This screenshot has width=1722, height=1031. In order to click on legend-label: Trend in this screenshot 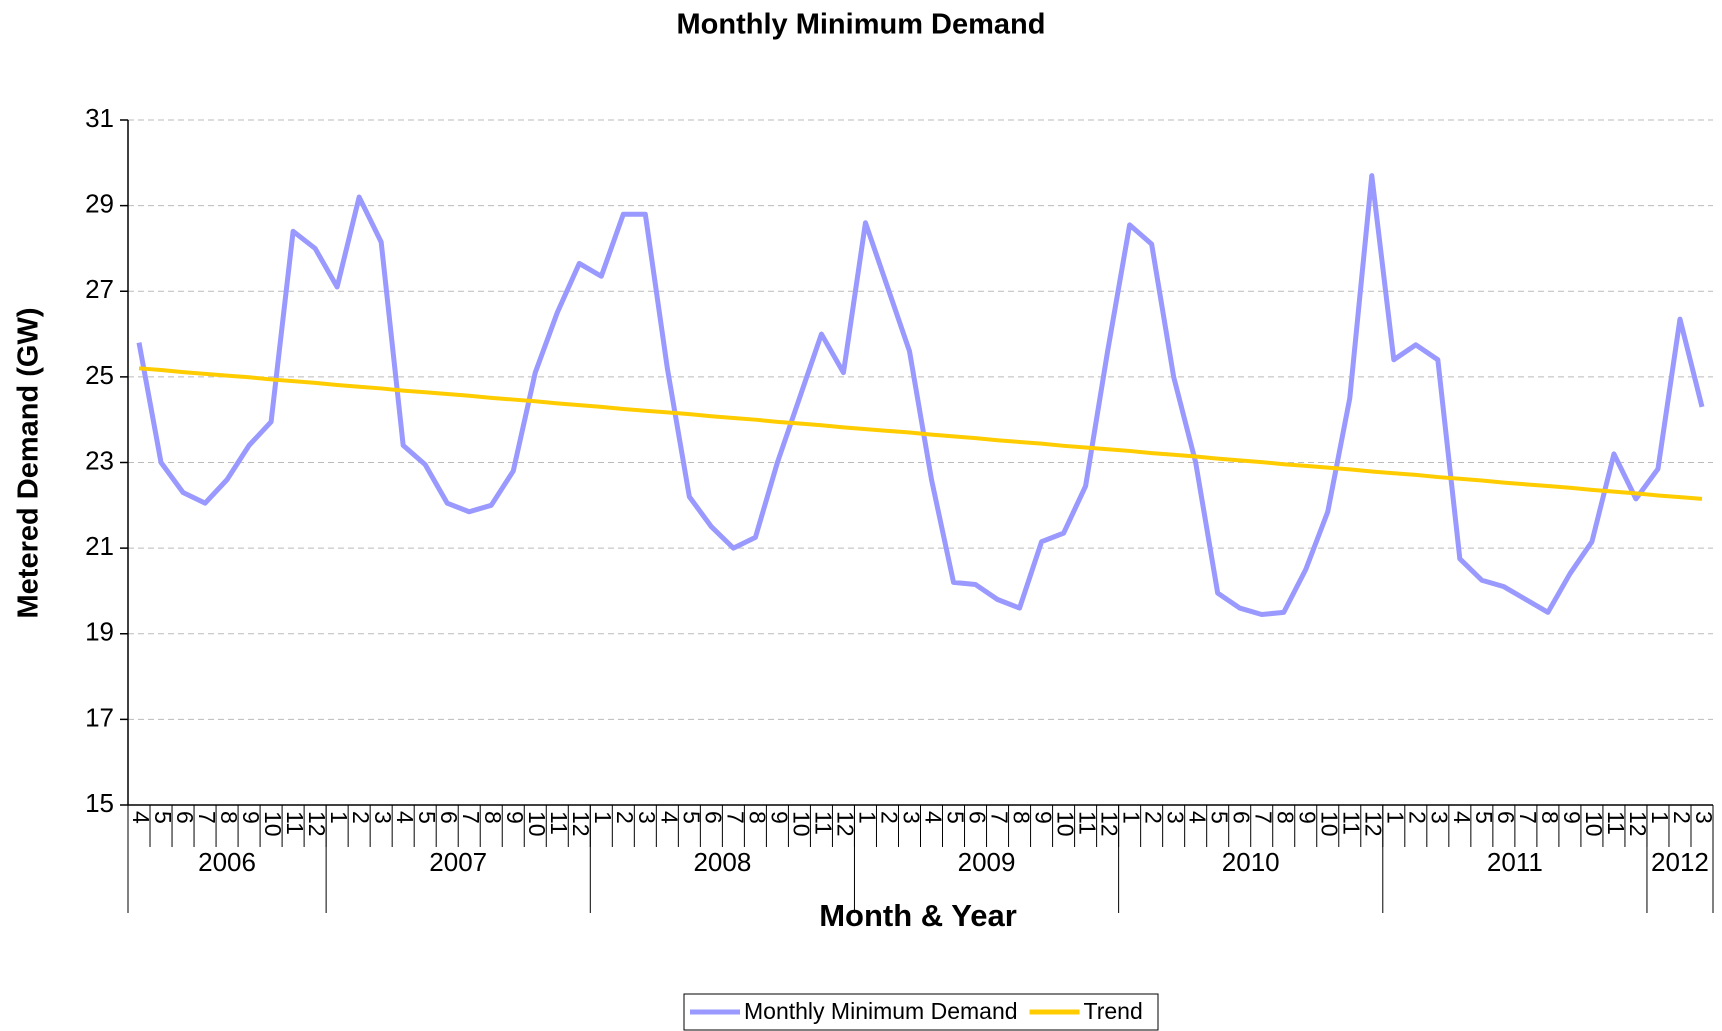, I will do `click(1113, 1011)`.